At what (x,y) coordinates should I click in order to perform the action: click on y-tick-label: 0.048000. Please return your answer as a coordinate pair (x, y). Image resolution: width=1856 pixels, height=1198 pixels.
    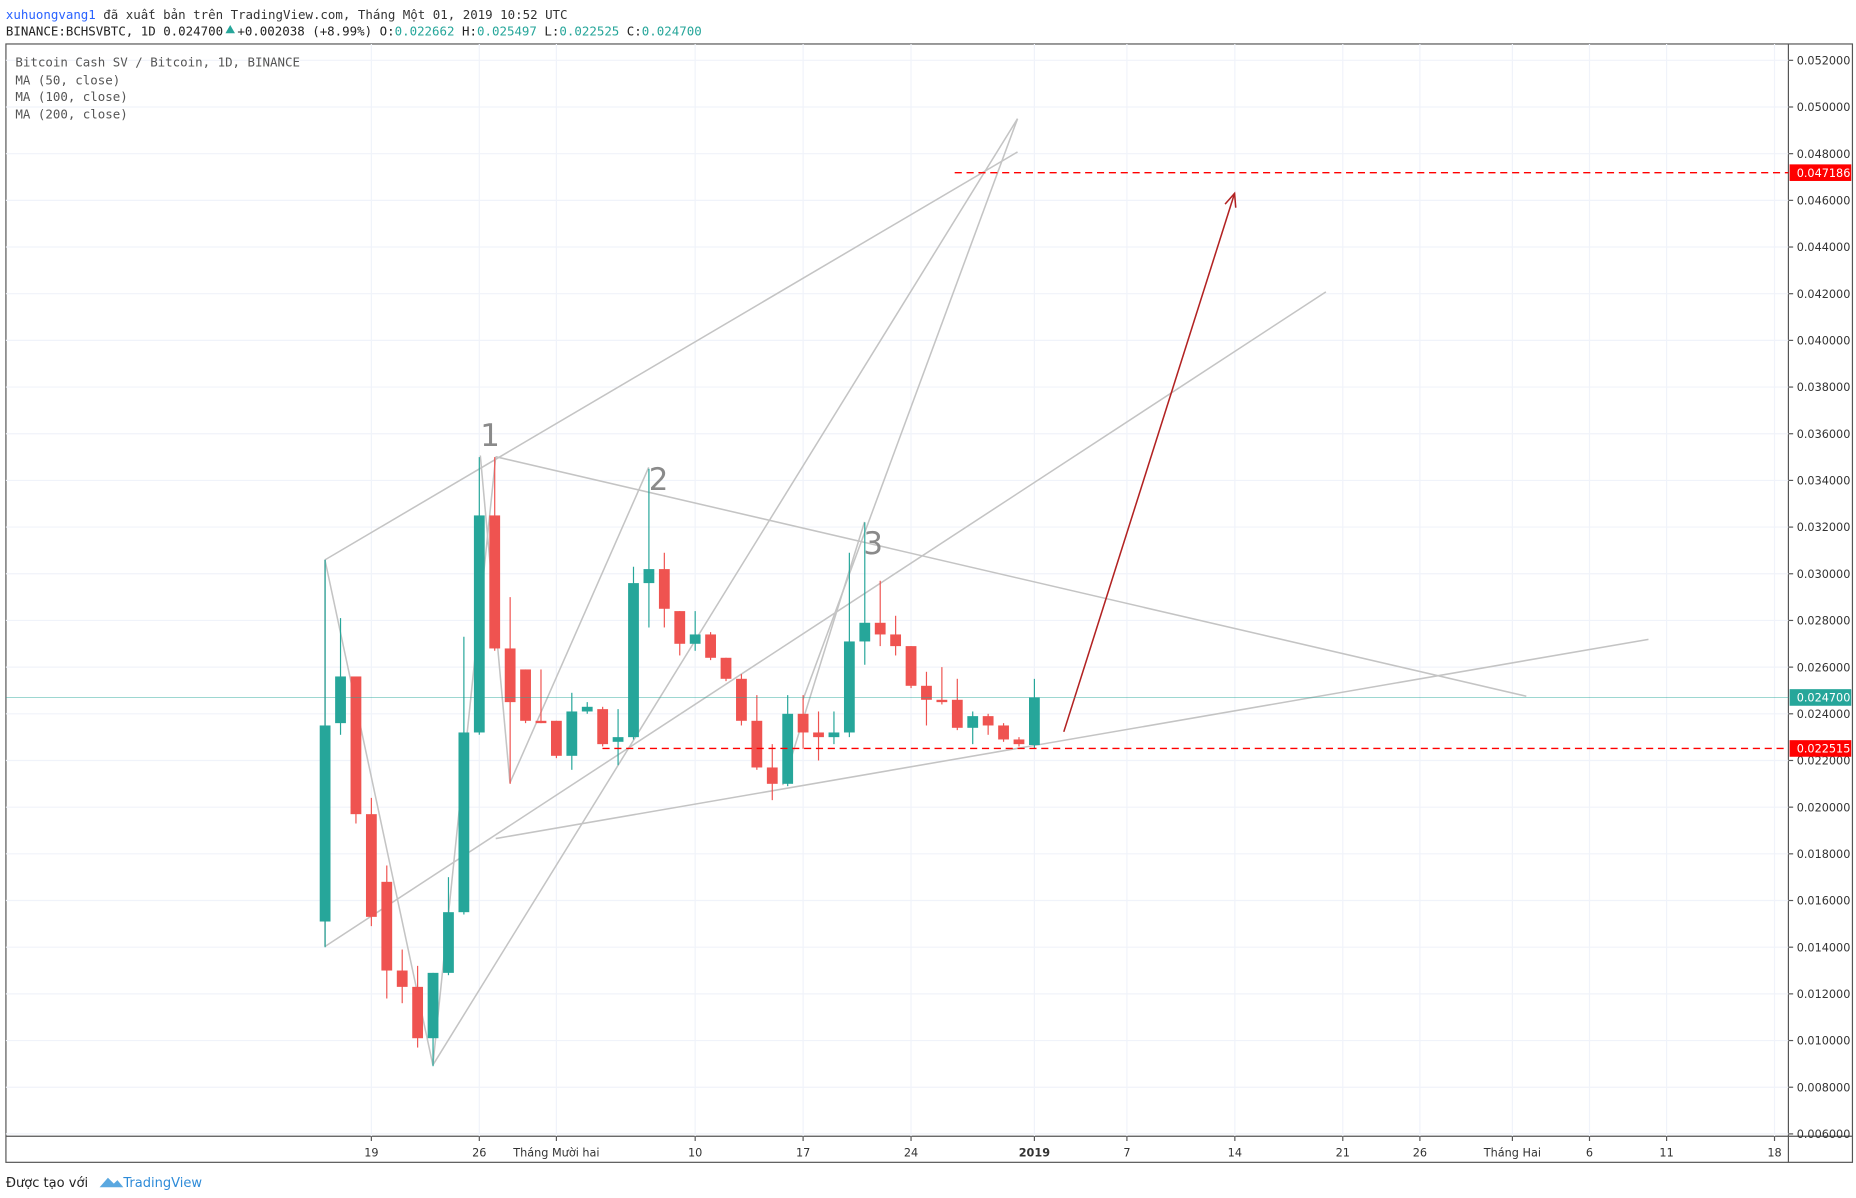
    Looking at the image, I should click on (1824, 154).